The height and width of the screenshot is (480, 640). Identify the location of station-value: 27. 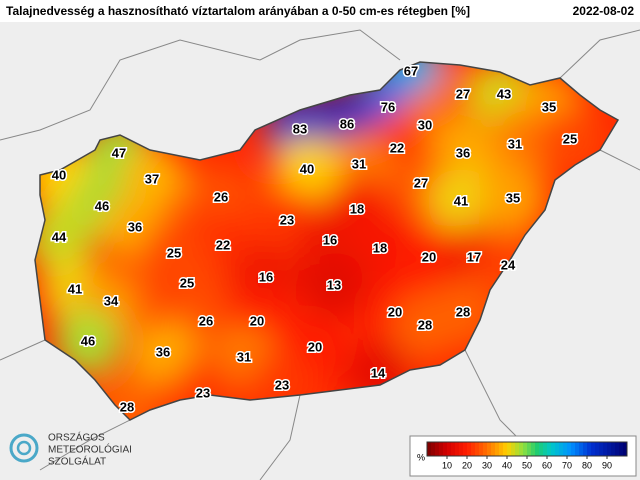
(463, 93).